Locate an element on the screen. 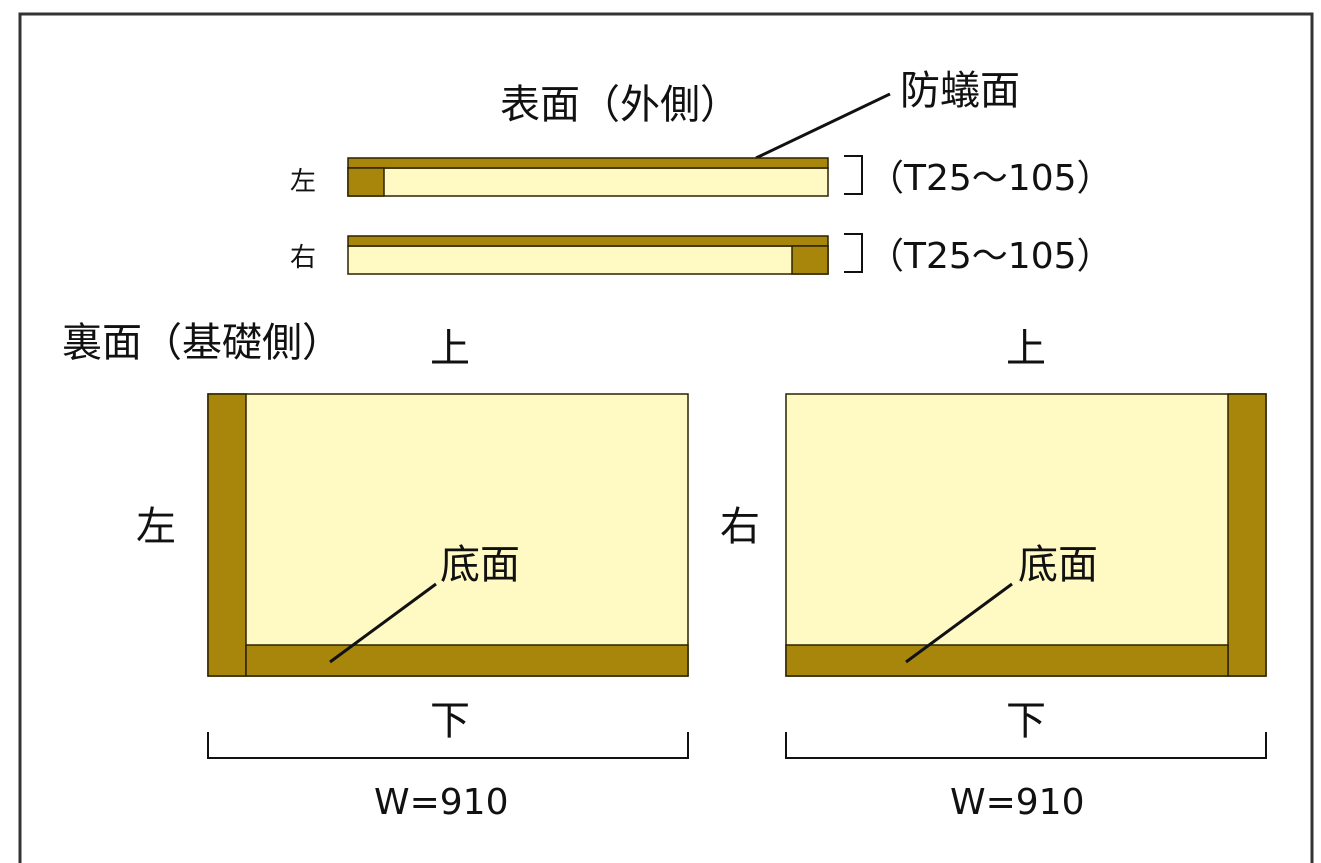 The height and width of the screenshot is (863, 1321). panel-right-base-strip is located at coordinates (1007, 660).